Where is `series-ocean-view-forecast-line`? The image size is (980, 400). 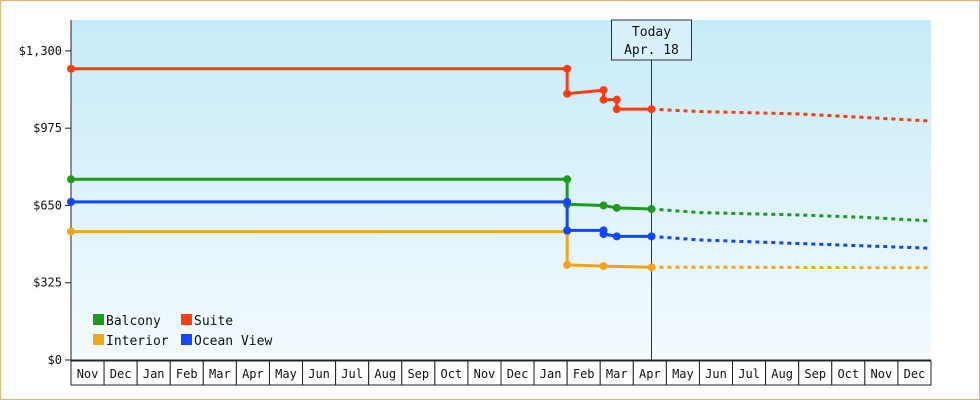
series-ocean-view-forecast-line is located at coordinates (791, 242).